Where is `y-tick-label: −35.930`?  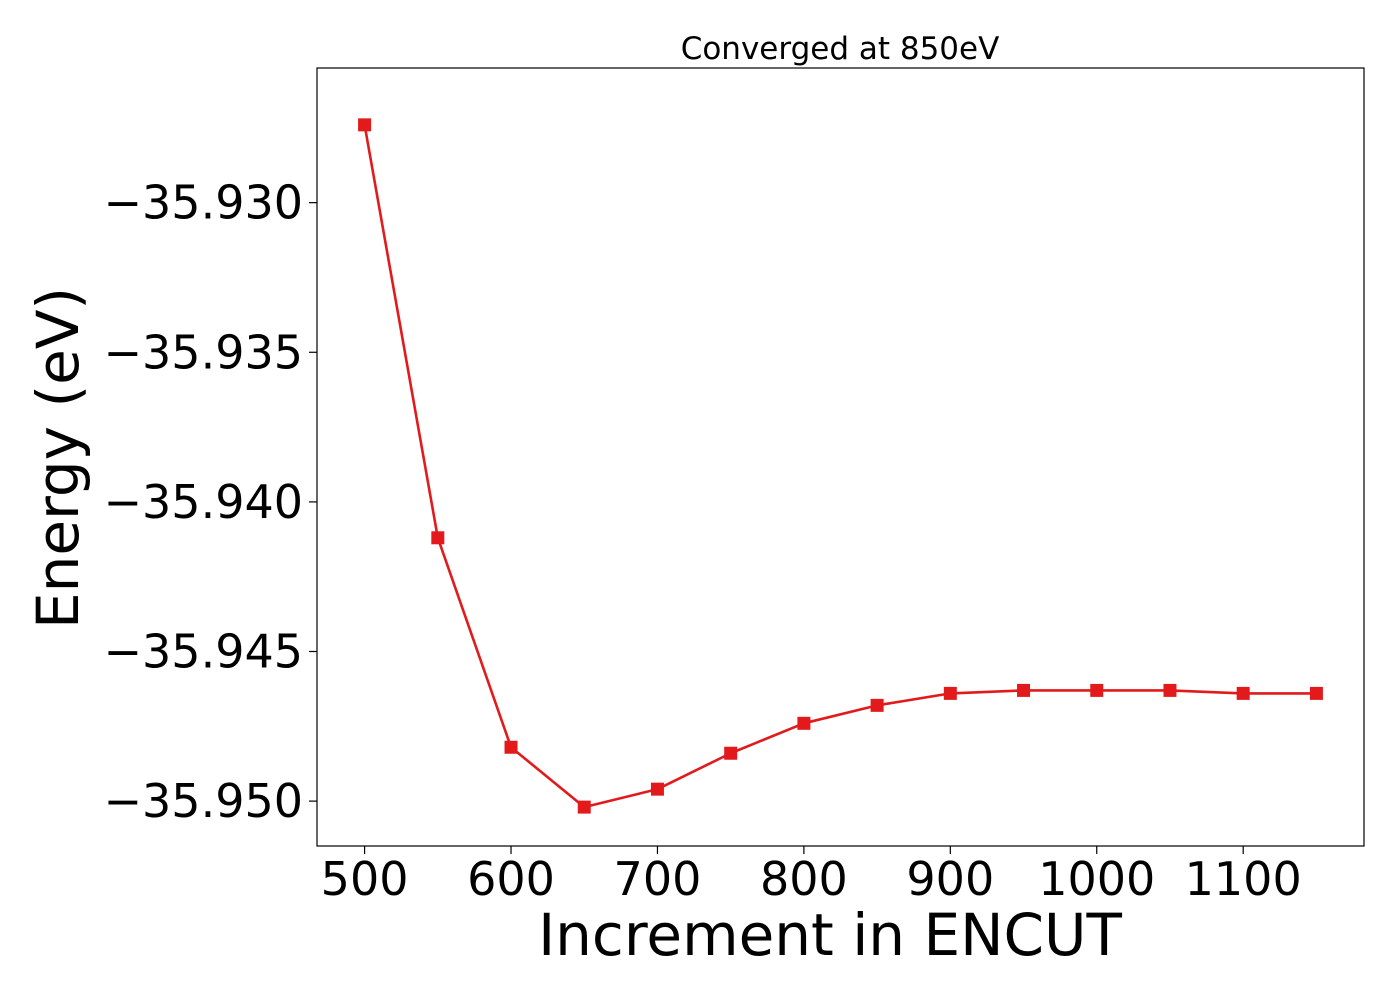
y-tick-label: −35.930 is located at coordinates (204, 203).